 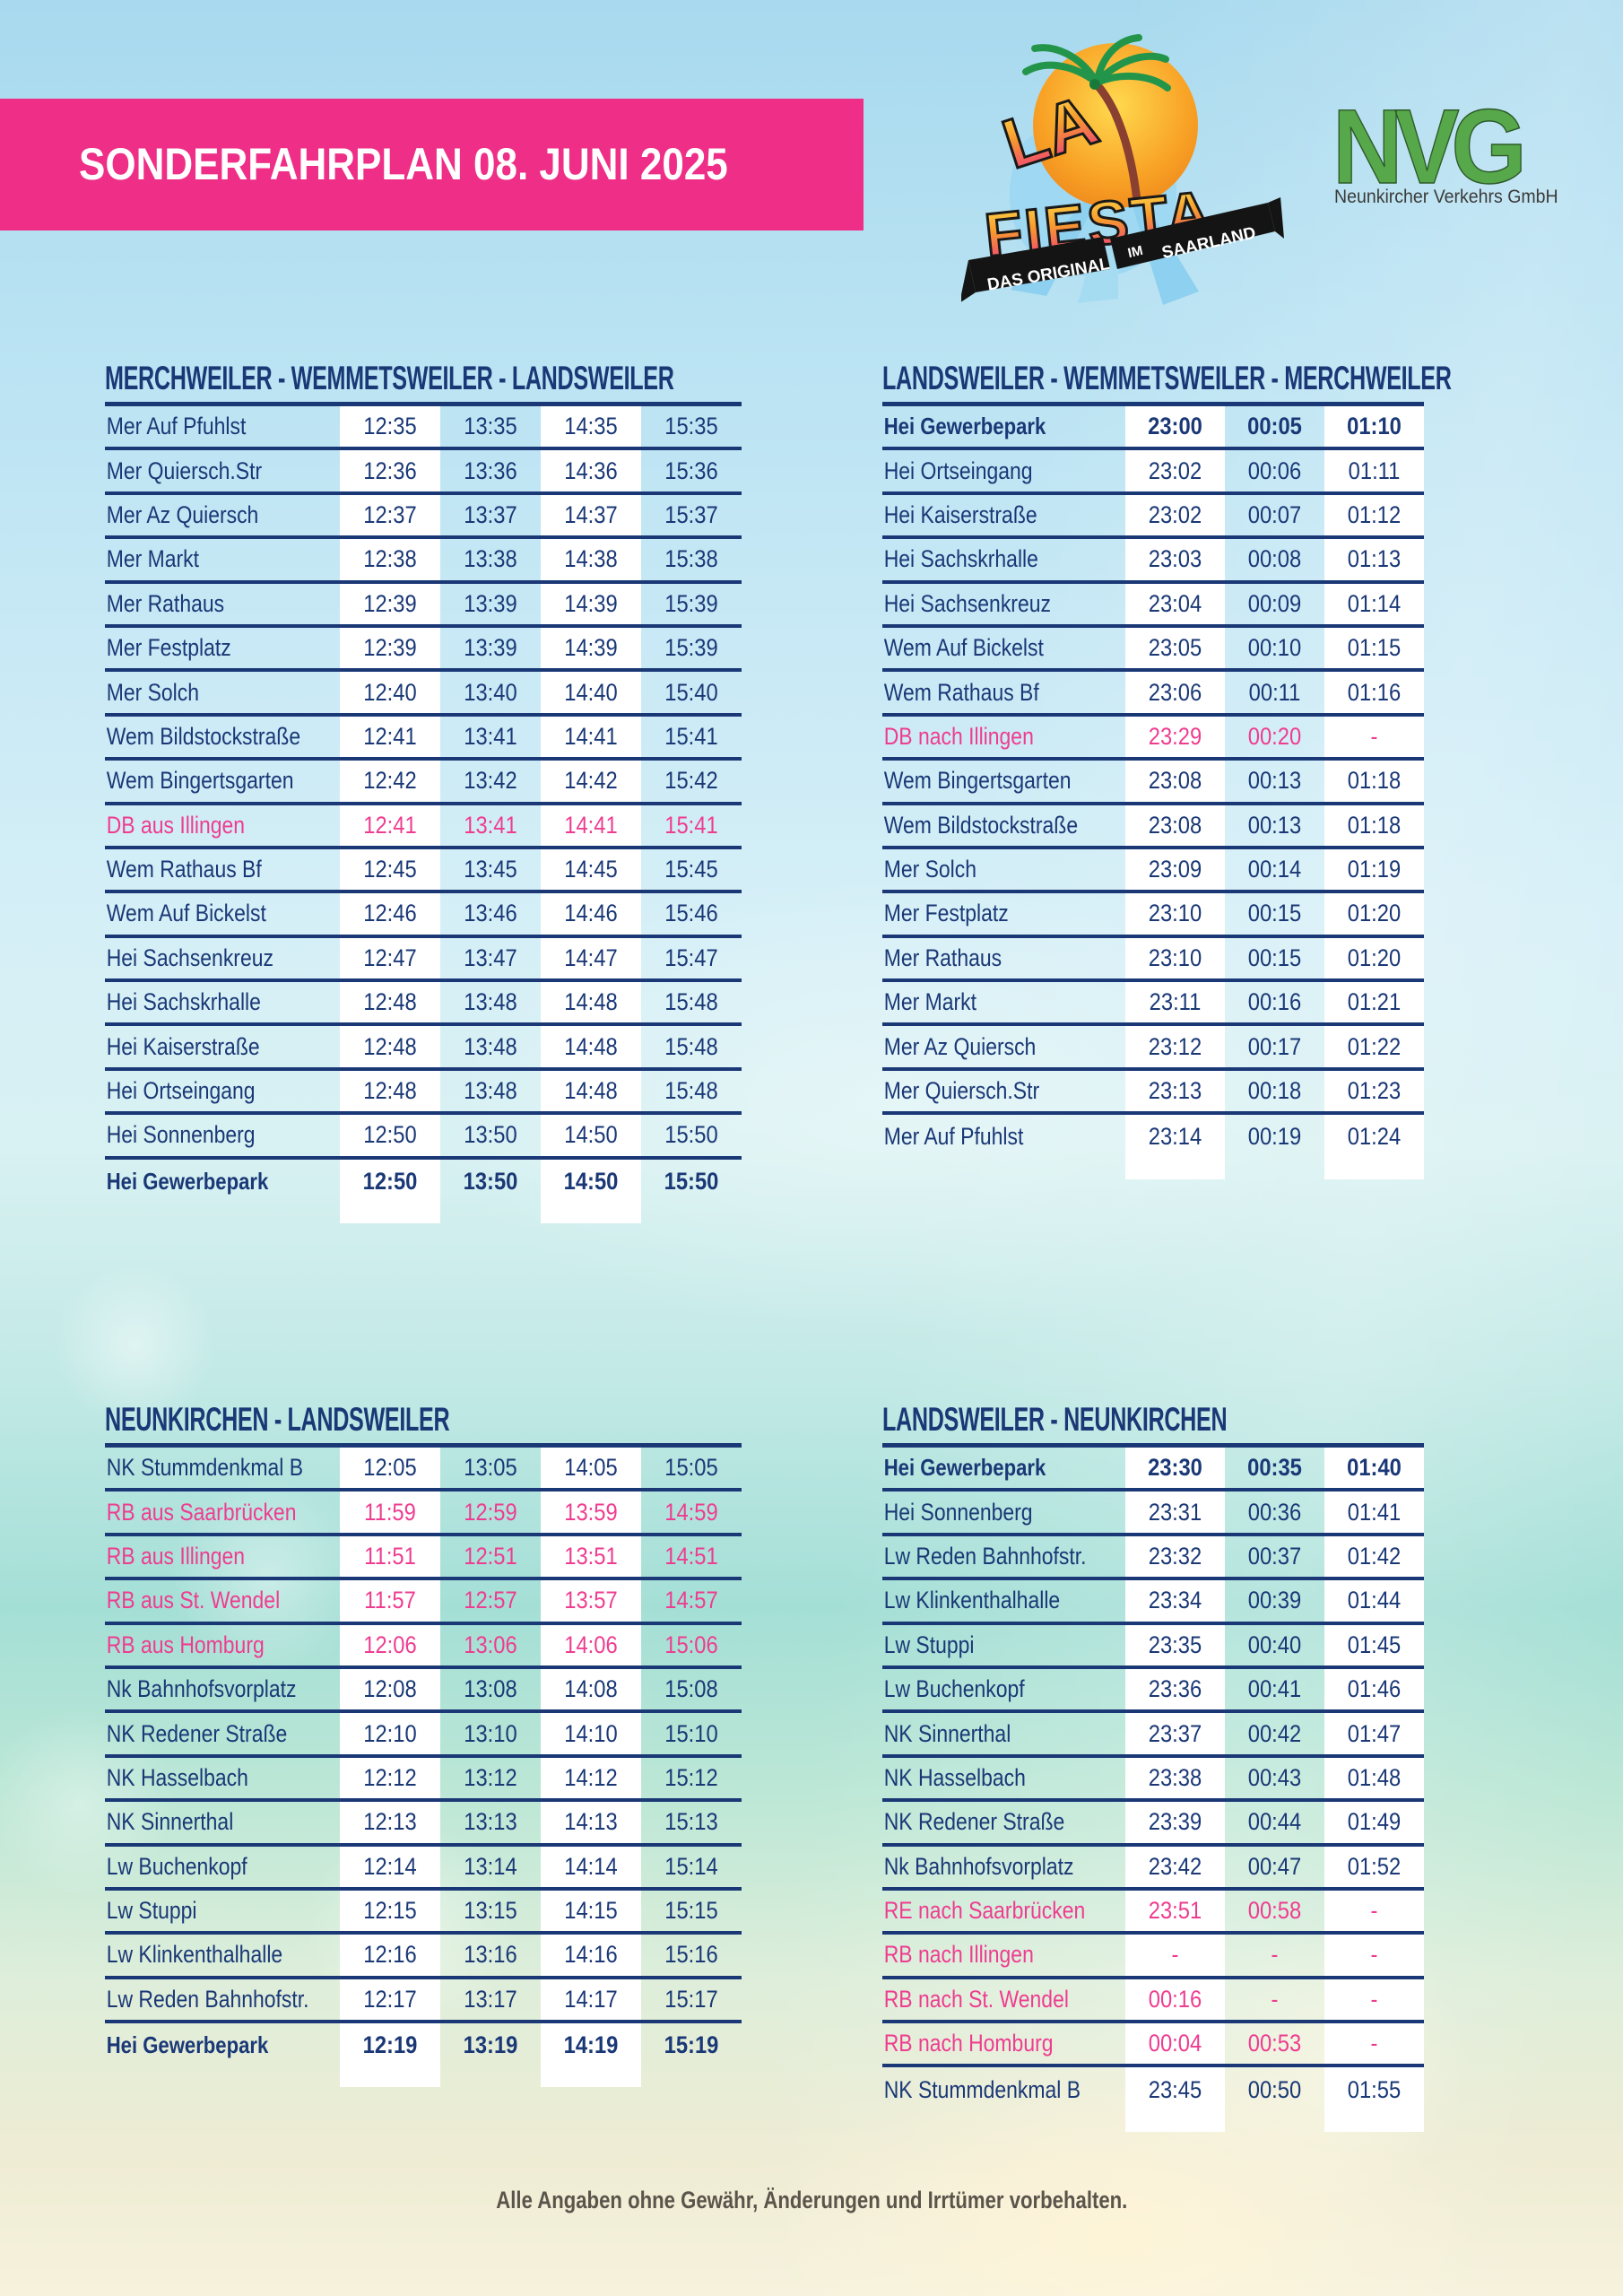 I want to click on timetable-row: Mer Az Quiersch 12:37 13:37 14:37 15:37, so click(x=423, y=517).